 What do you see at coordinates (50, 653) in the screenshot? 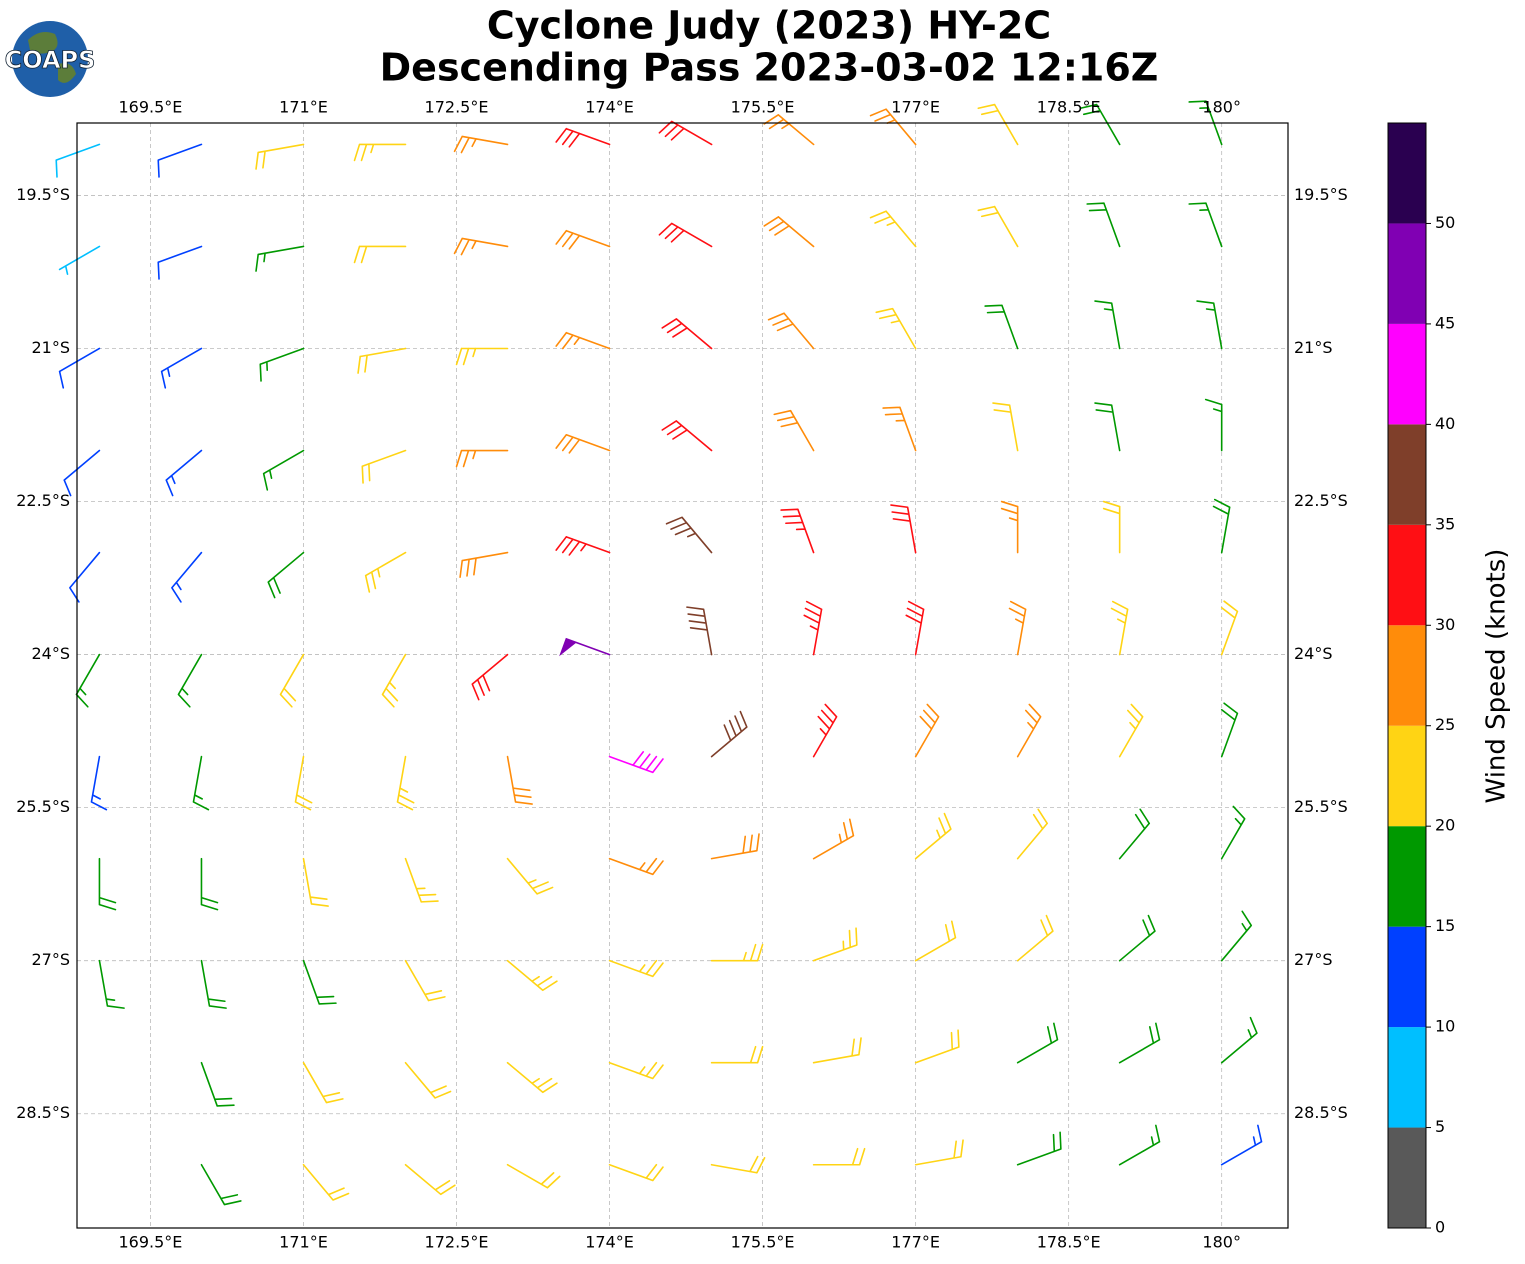
I see `y-tick-label: 24°S` at bounding box center [50, 653].